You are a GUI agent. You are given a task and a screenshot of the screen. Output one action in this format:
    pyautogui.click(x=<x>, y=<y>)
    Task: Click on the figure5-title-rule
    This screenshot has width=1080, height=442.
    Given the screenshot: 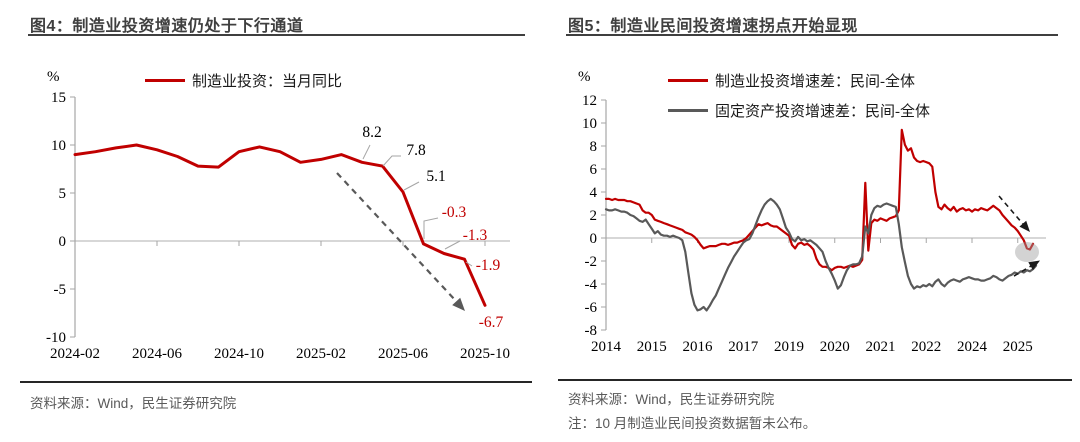 What is the action you would take?
    pyautogui.click(x=812, y=35)
    